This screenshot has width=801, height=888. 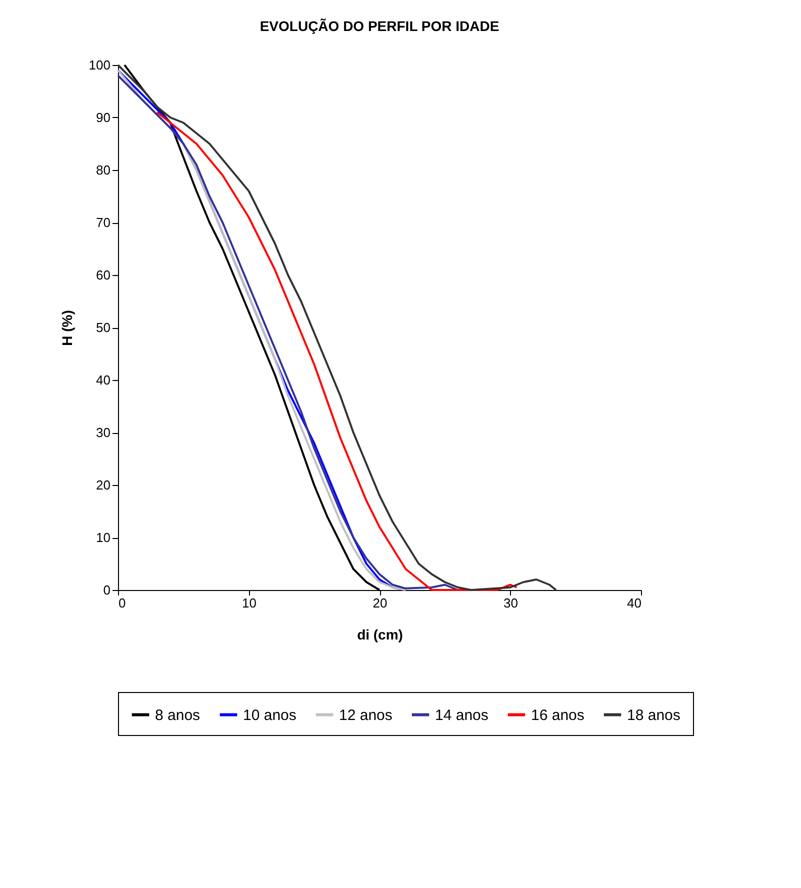 I want to click on legend-label: 14 anos, so click(x=461, y=715).